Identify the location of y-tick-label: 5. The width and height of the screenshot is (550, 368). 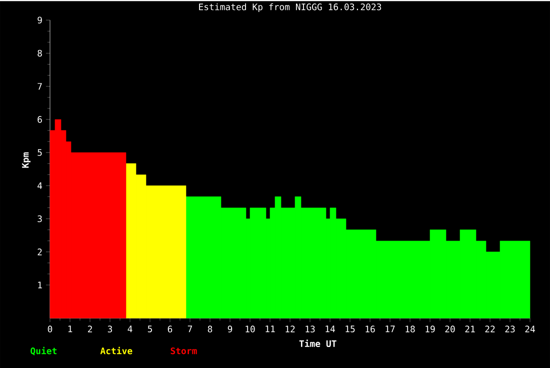
(40, 152).